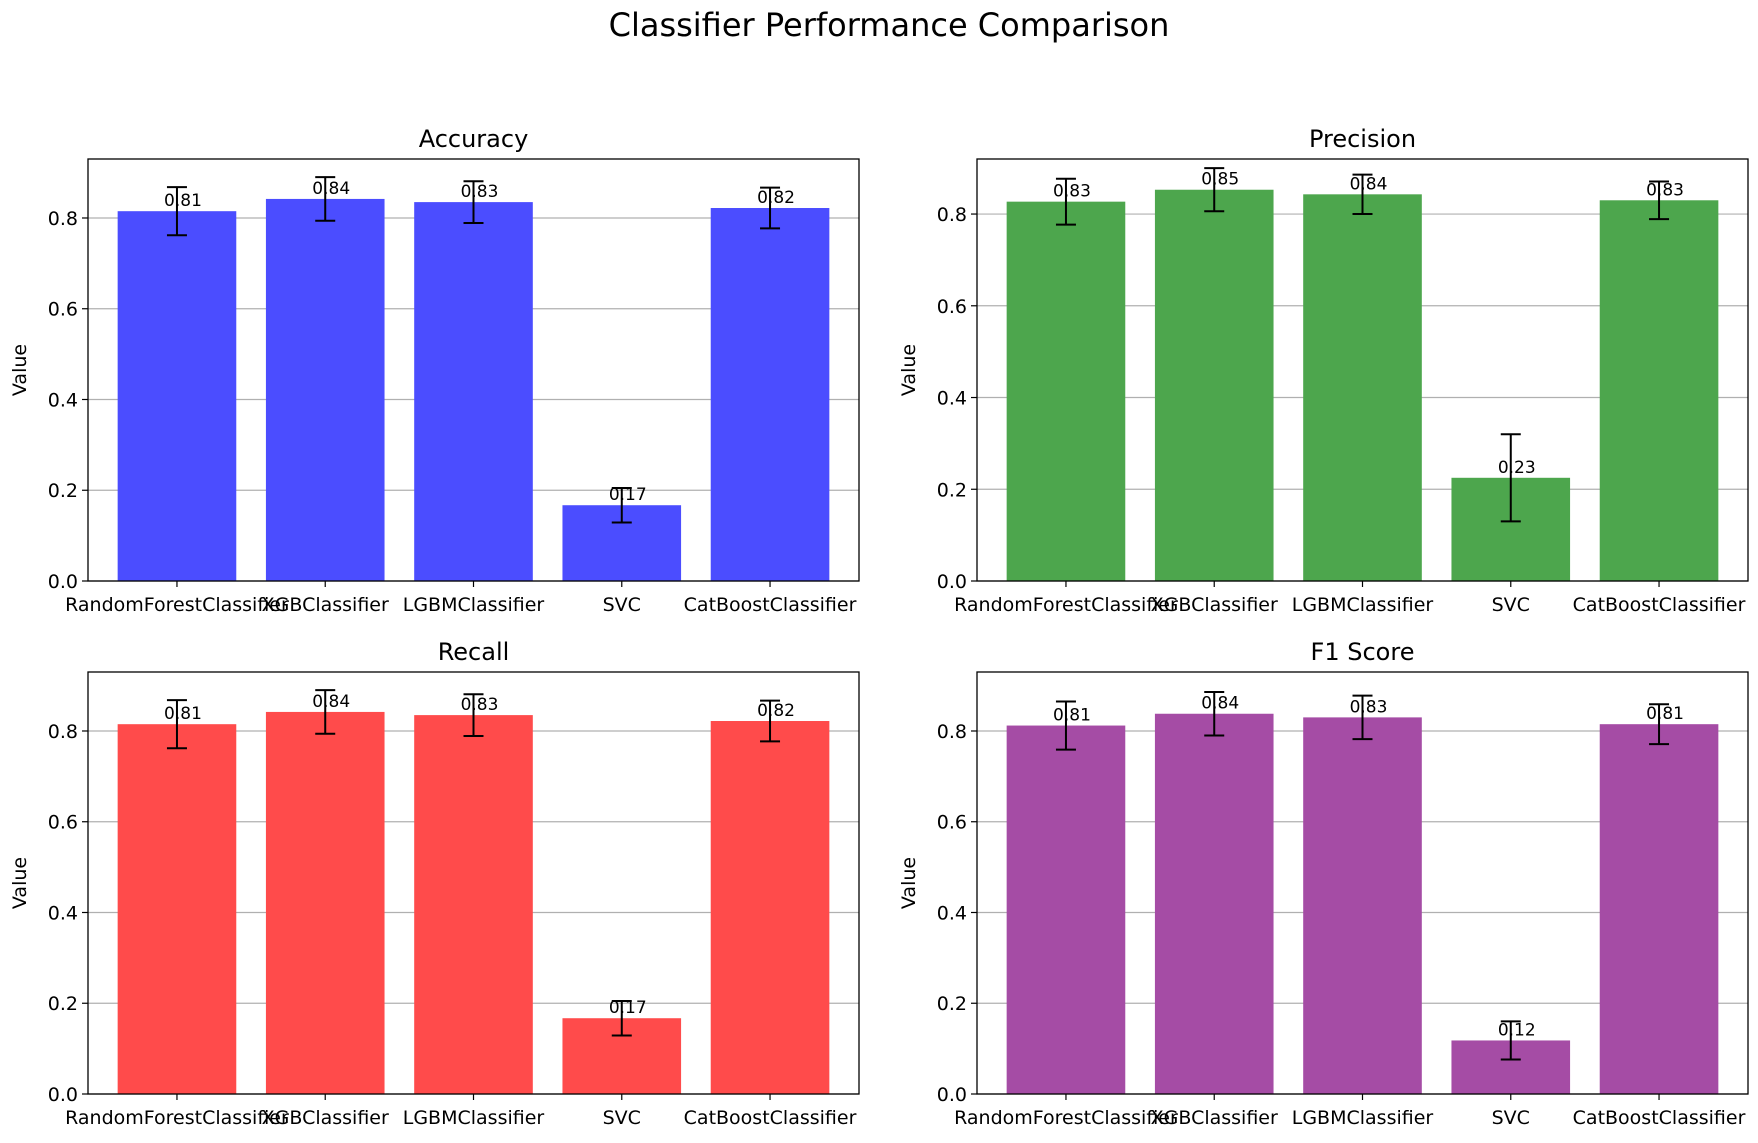 The image size is (1758, 1143). Describe the element at coordinates (889, 25) in the screenshot. I see `figure-title: Classifier Performance Comparison` at that location.